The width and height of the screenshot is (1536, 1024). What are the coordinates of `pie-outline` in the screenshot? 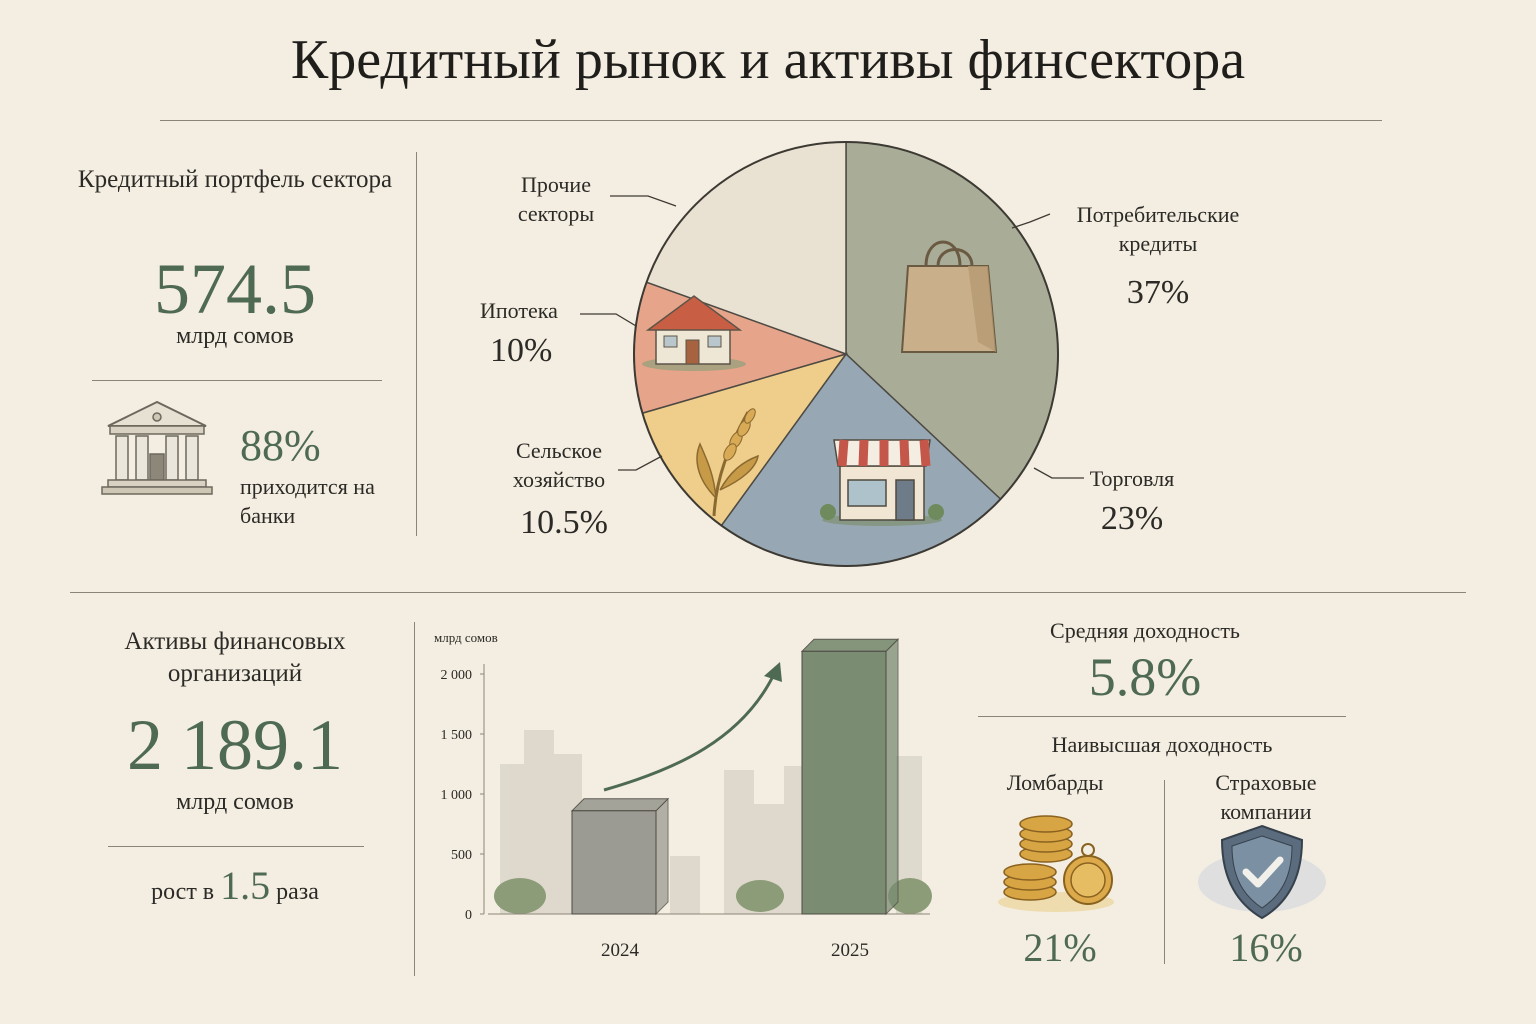 It's located at (846, 354).